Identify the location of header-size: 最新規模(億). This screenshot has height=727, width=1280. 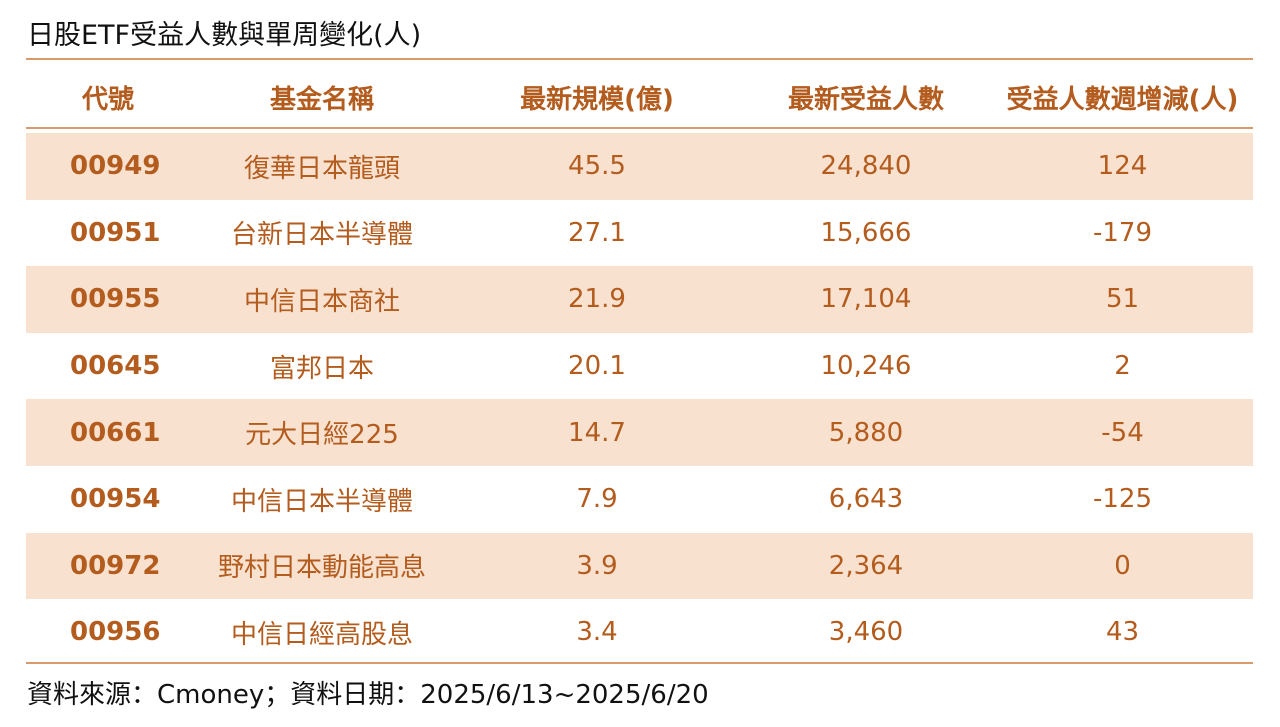
(597, 100).